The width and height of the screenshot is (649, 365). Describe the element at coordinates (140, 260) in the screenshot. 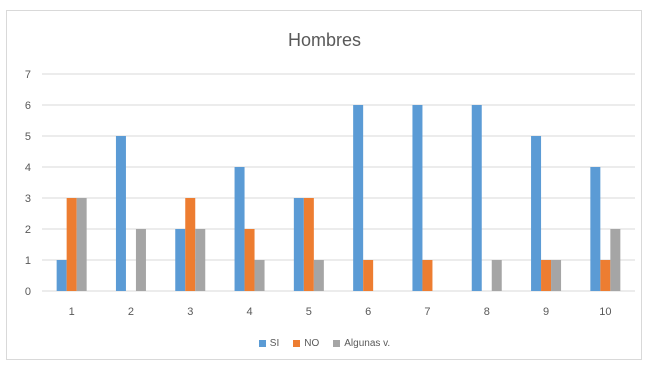

I see `bar-algunas-v--2` at that location.